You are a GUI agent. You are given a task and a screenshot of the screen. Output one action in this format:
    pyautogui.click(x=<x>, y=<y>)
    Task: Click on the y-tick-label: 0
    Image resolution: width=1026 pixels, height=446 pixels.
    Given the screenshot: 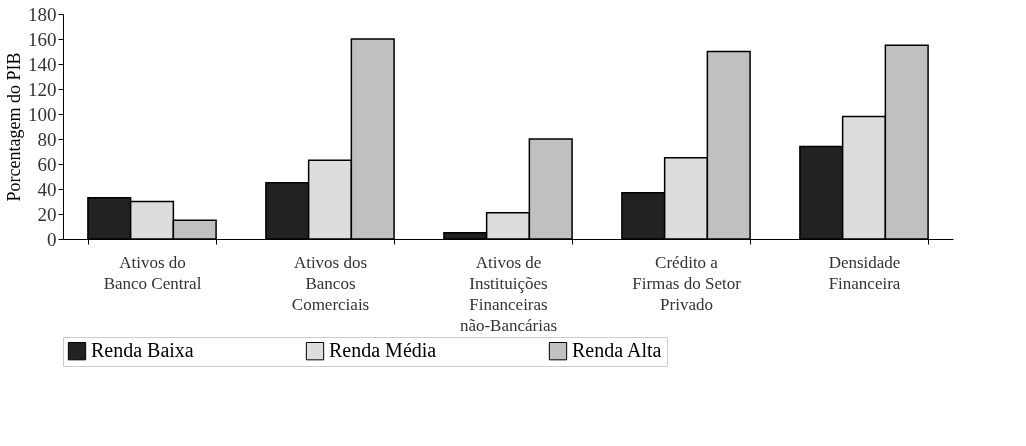 What is the action you would take?
    pyautogui.click(x=52, y=239)
    